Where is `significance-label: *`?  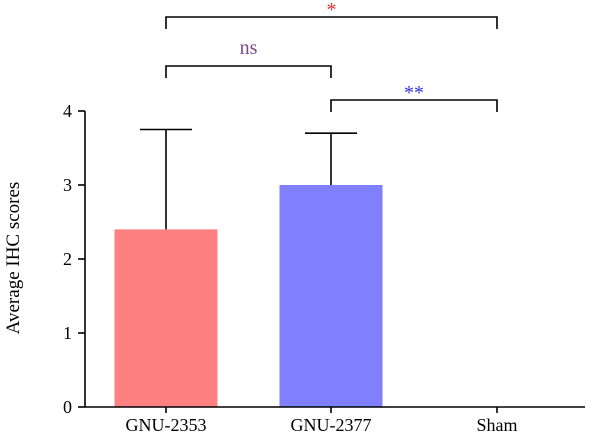
significance-label: * is located at coordinates (332, 10).